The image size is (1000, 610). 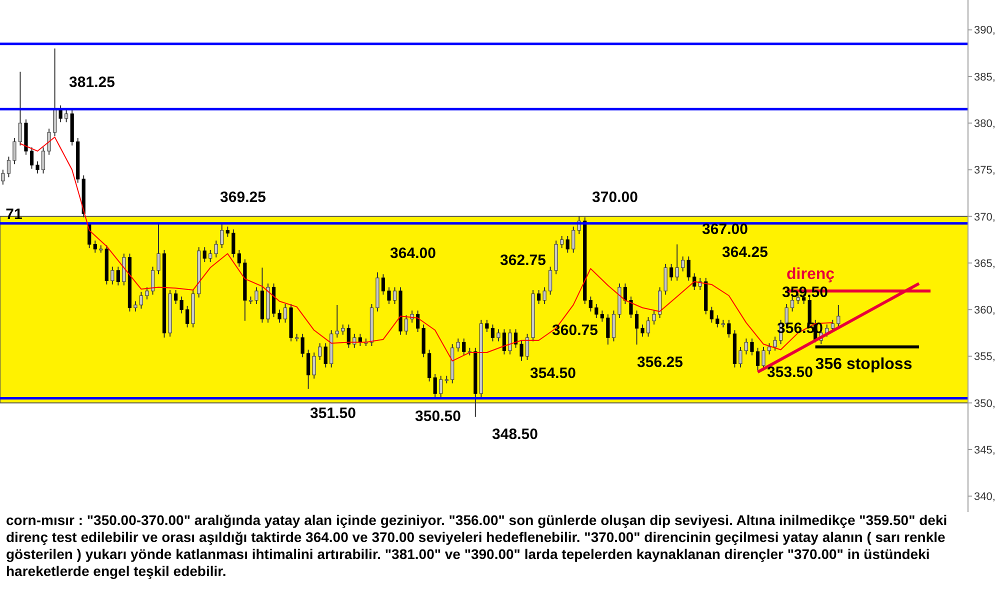 What do you see at coordinates (438, 416) in the screenshot?
I see `annotation: 350.50` at bounding box center [438, 416].